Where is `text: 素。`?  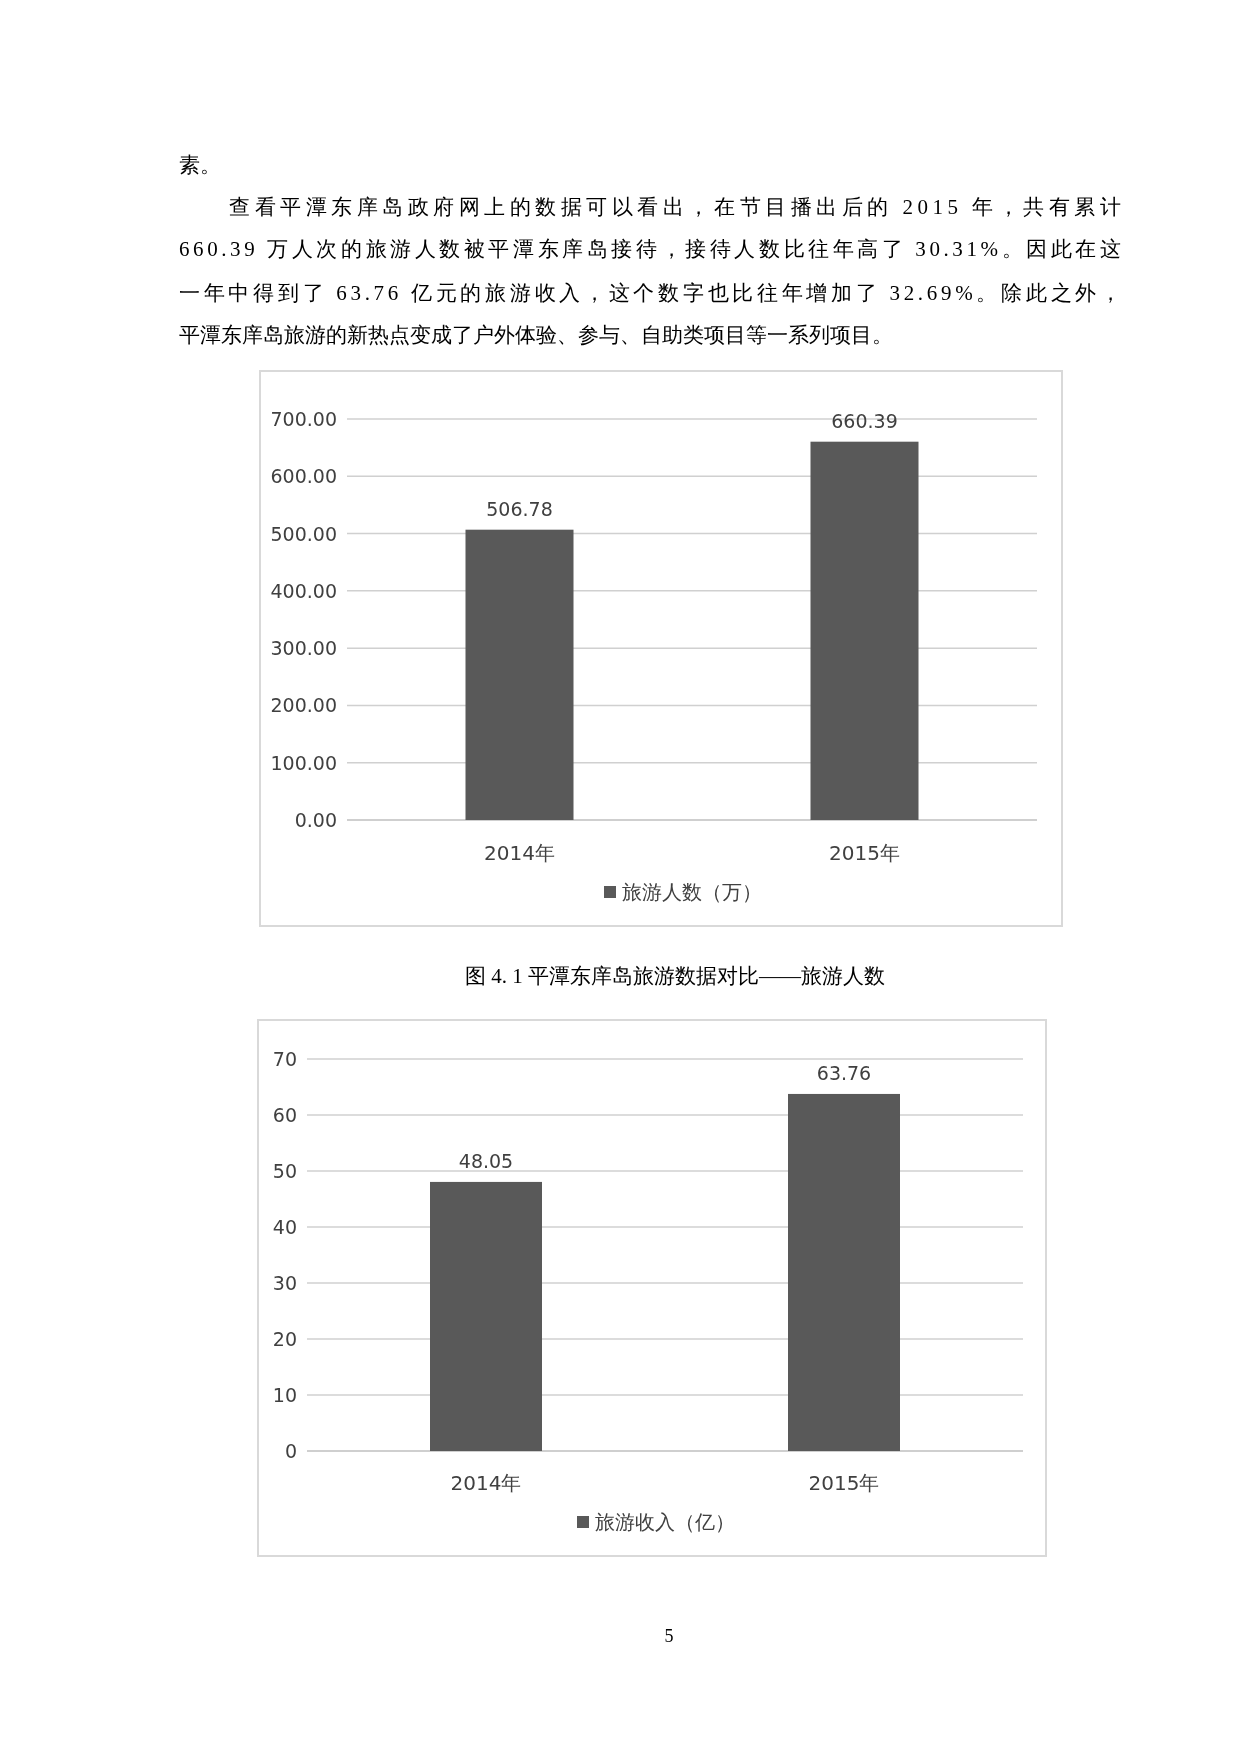
text: 素。 is located at coordinates (200, 165).